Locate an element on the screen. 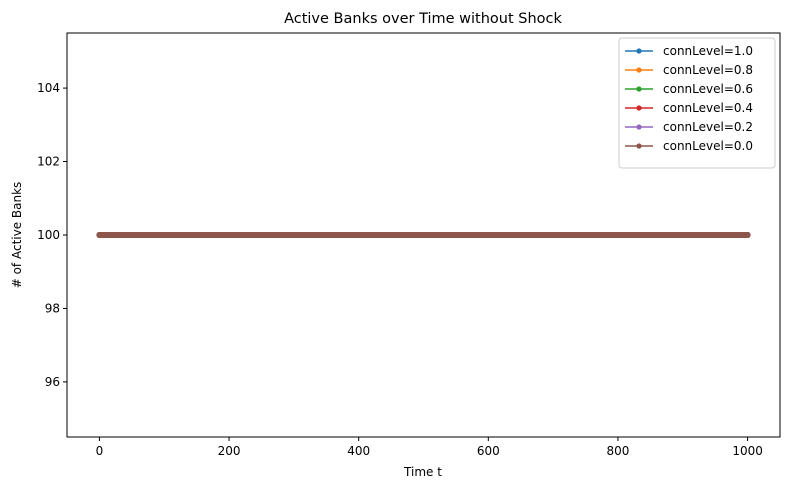 This screenshot has height=490, width=790. legend-box is located at coordinates (697, 103).